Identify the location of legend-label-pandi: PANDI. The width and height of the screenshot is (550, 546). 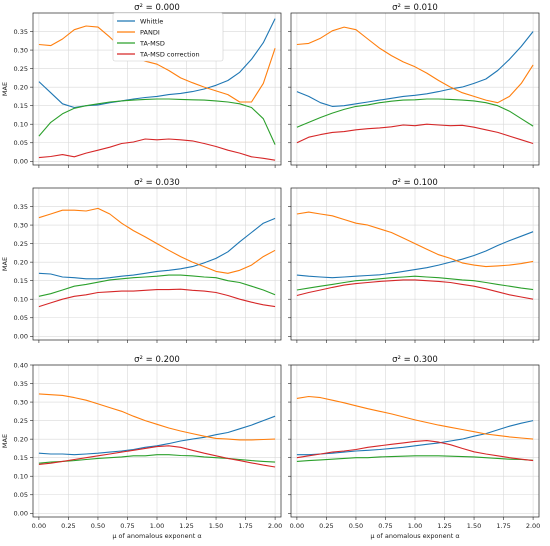
(150, 33).